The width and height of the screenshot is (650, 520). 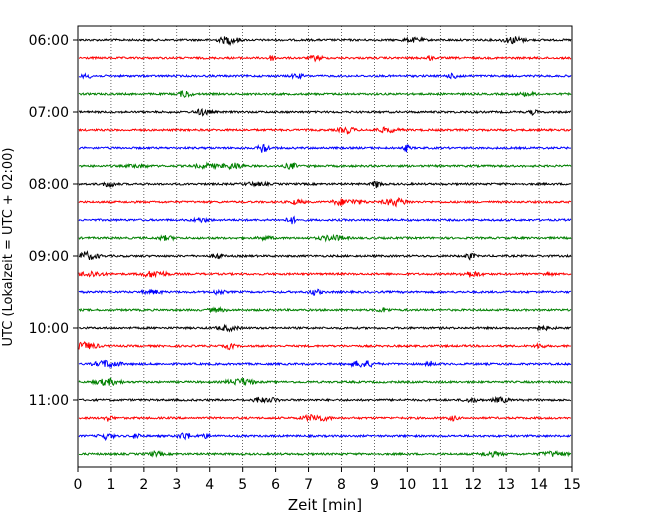 I want to click on x-tick-label: 12, so click(x=473, y=485).